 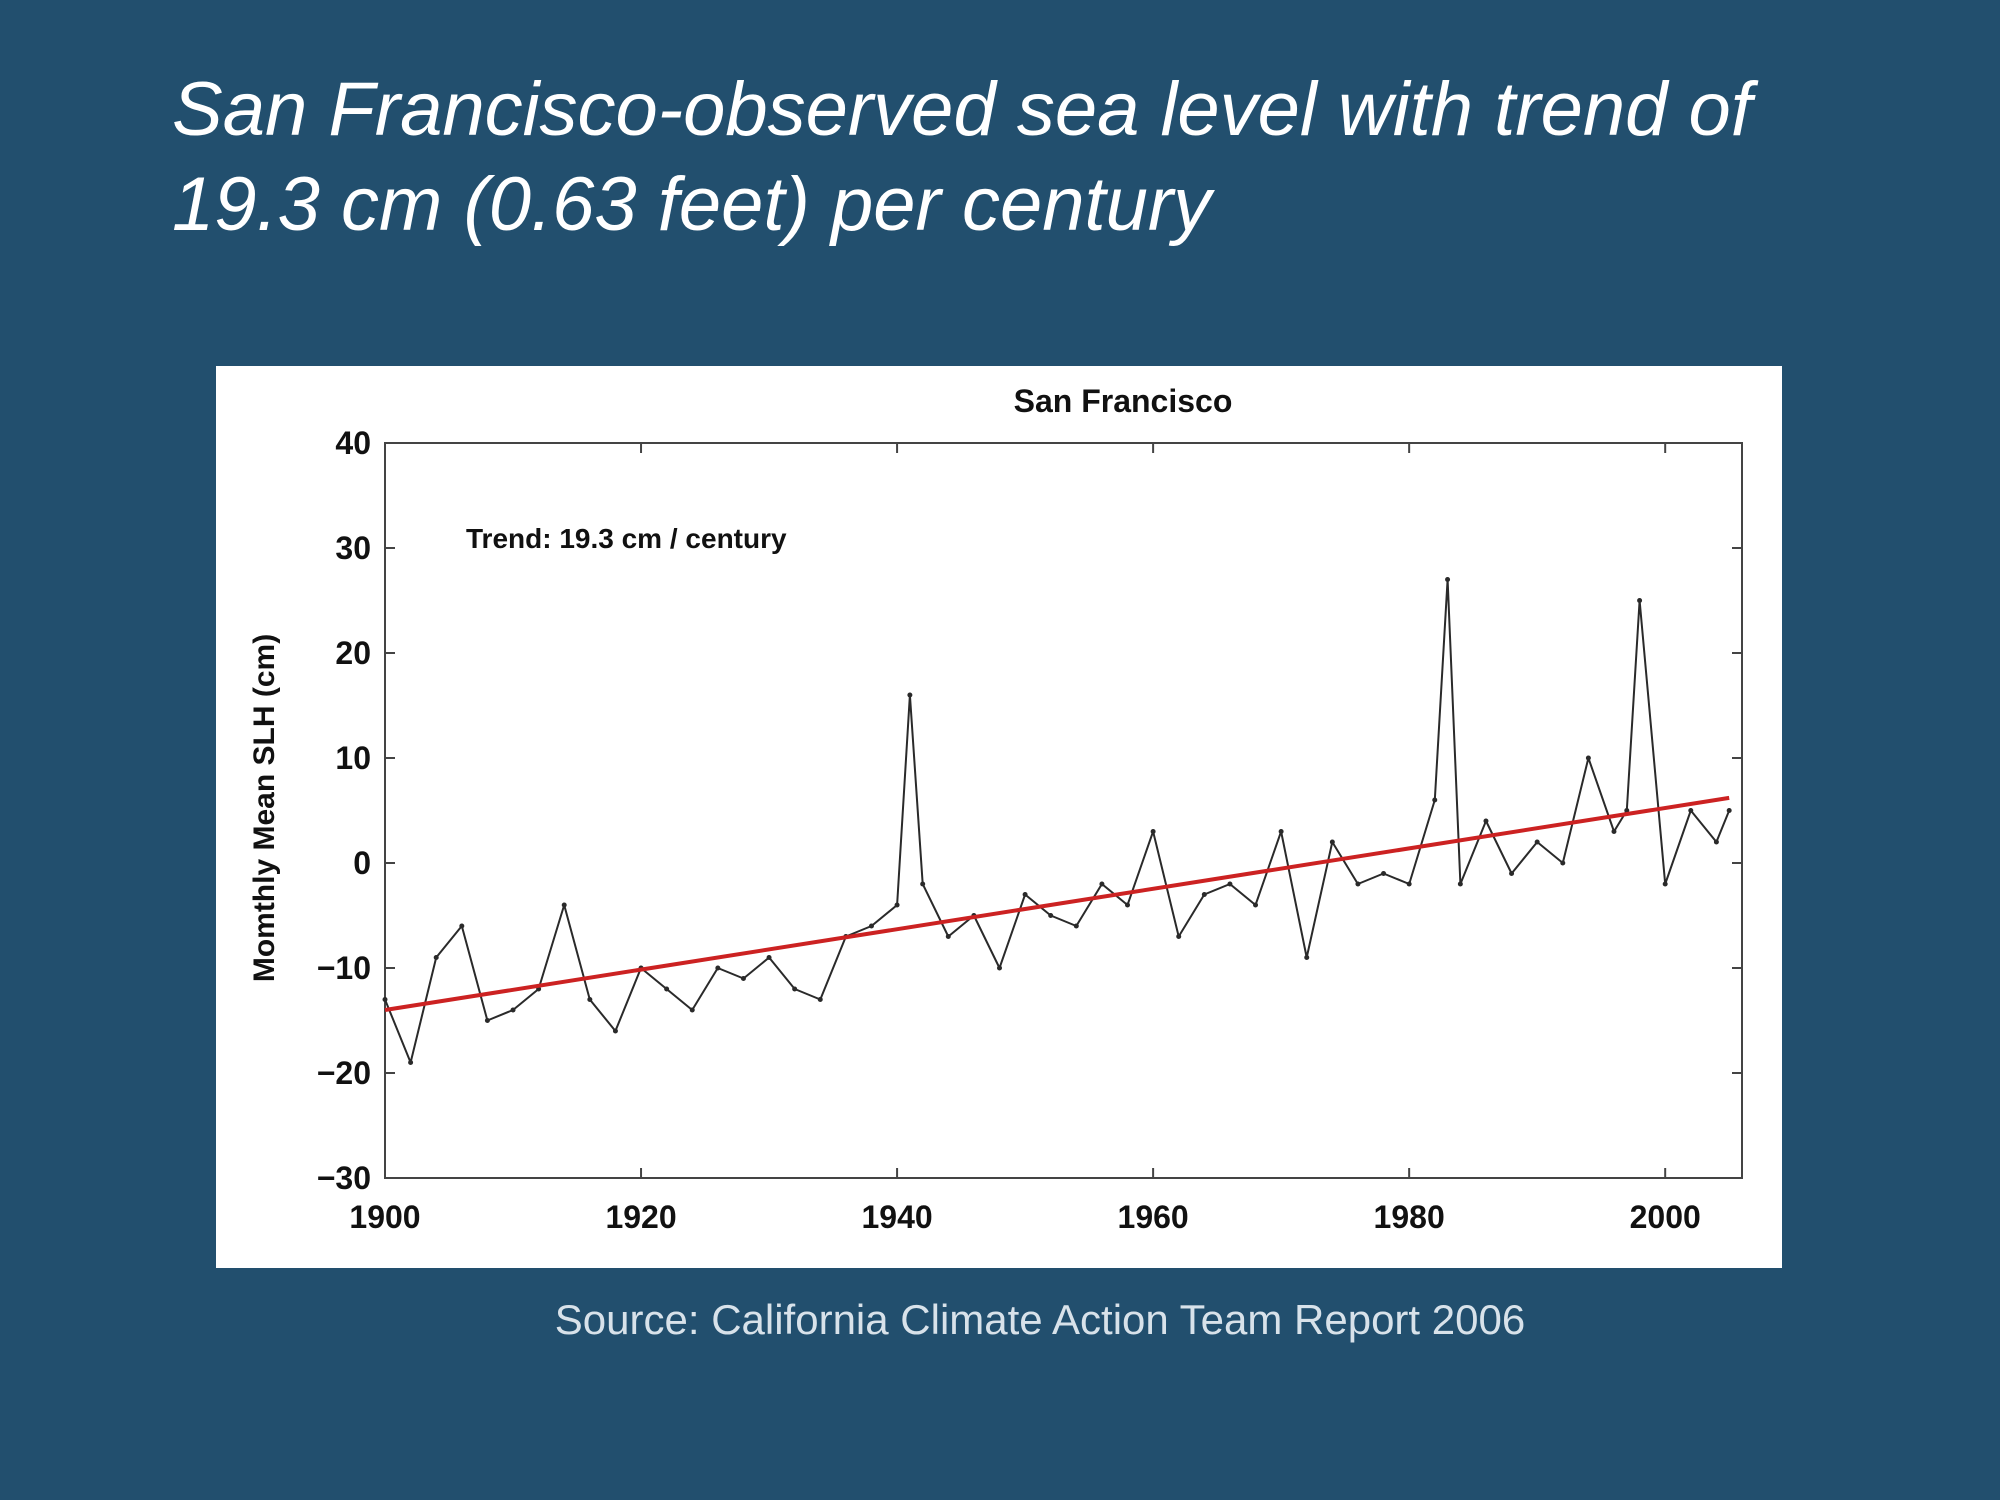 What do you see at coordinates (1665, 1217) in the screenshot?
I see `x-tick-label-2000: 2000` at bounding box center [1665, 1217].